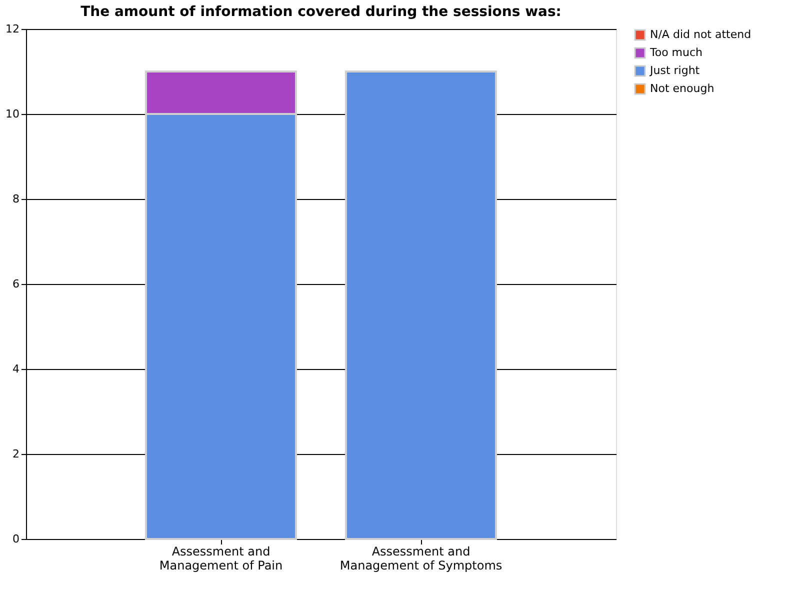 This screenshot has width=792, height=609. Describe the element at coordinates (16, 369) in the screenshot. I see `y-tick-label: 4` at that location.